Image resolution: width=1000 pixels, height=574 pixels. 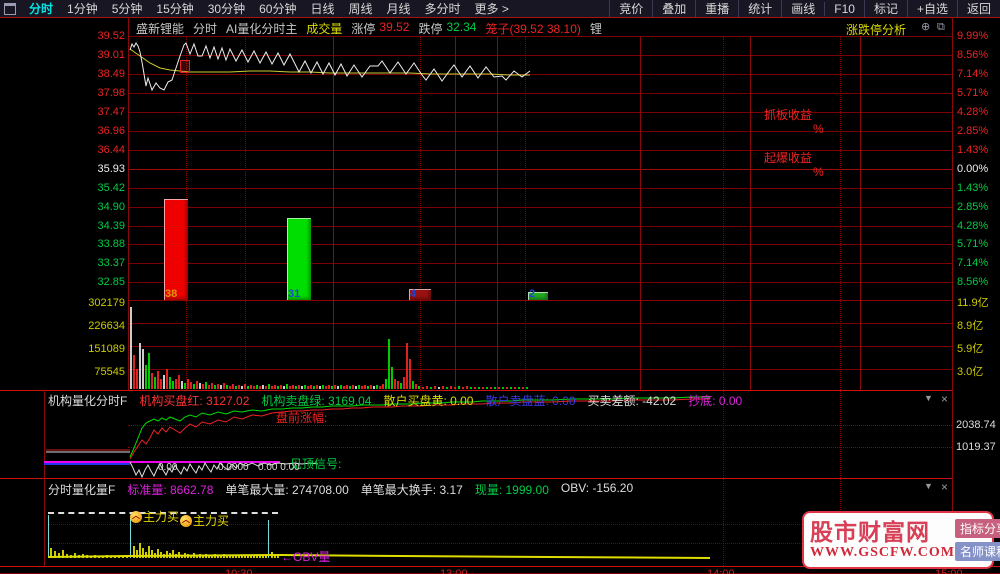 What do you see at coordinates (876, 30) in the screenshot?
I see `limit-analysis-link: 涨跌停分析` at bounding box center [876, 30].